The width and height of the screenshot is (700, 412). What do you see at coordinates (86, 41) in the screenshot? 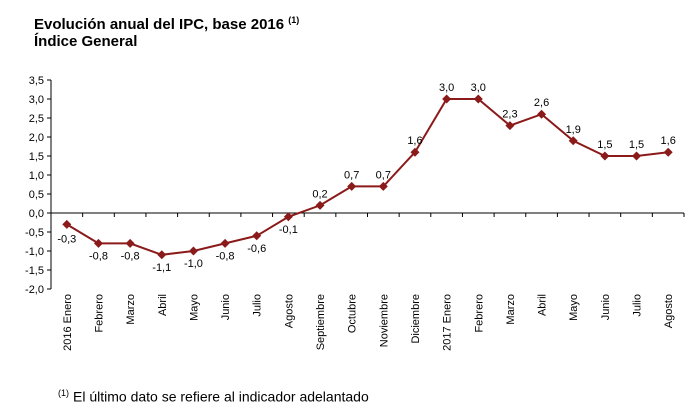
I see `chart-subtitle: Índice General` at bounding box center [86, 41].